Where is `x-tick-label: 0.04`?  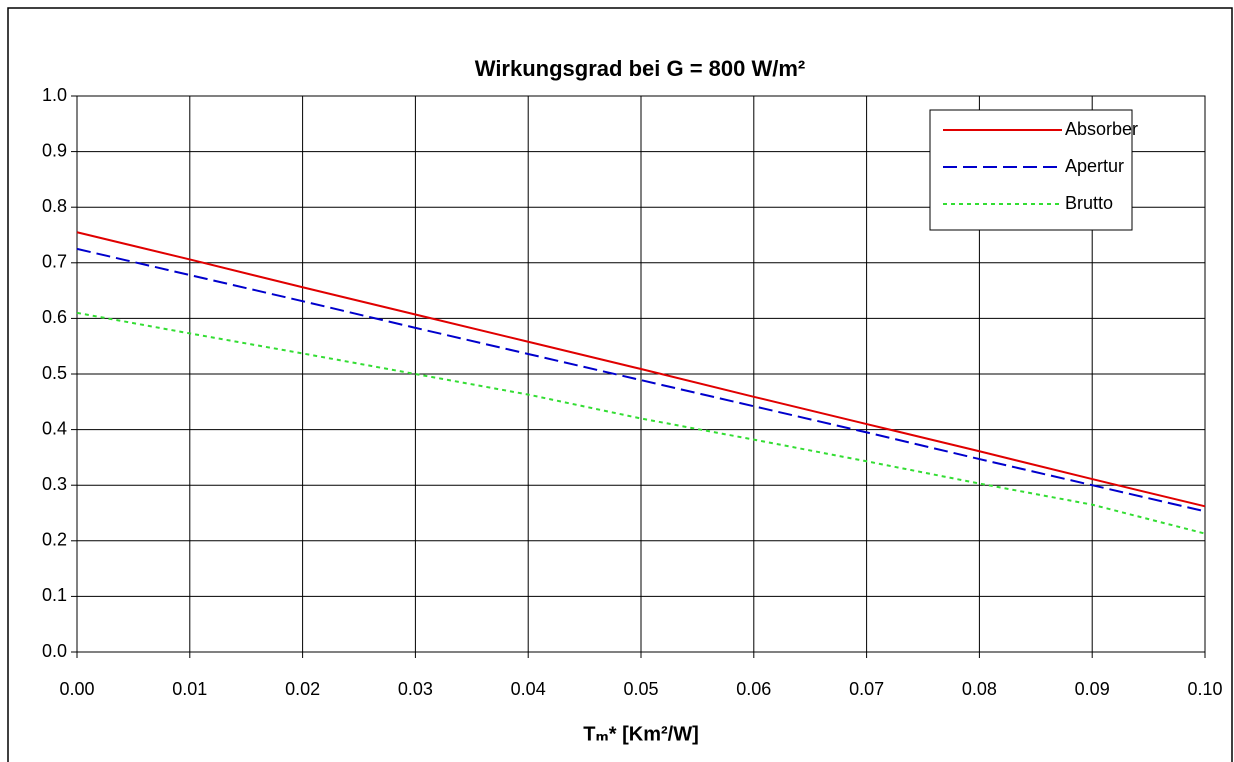
x-tick-label: 0.04 is located at coordinates (528, 689).